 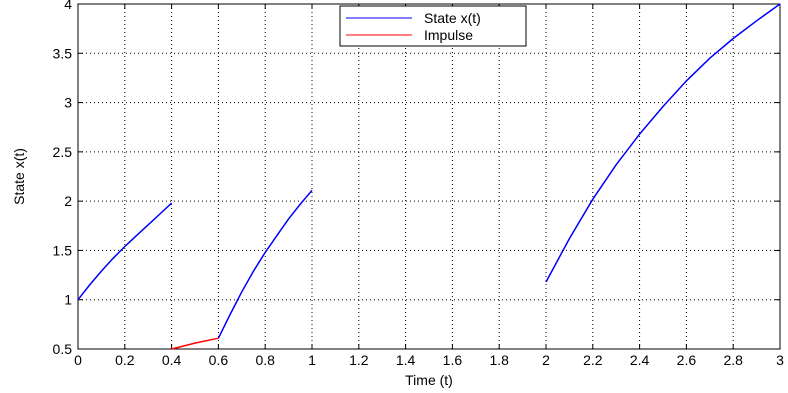 I want to click on y-axis-label: State x(t), so click(x=19, y=176).